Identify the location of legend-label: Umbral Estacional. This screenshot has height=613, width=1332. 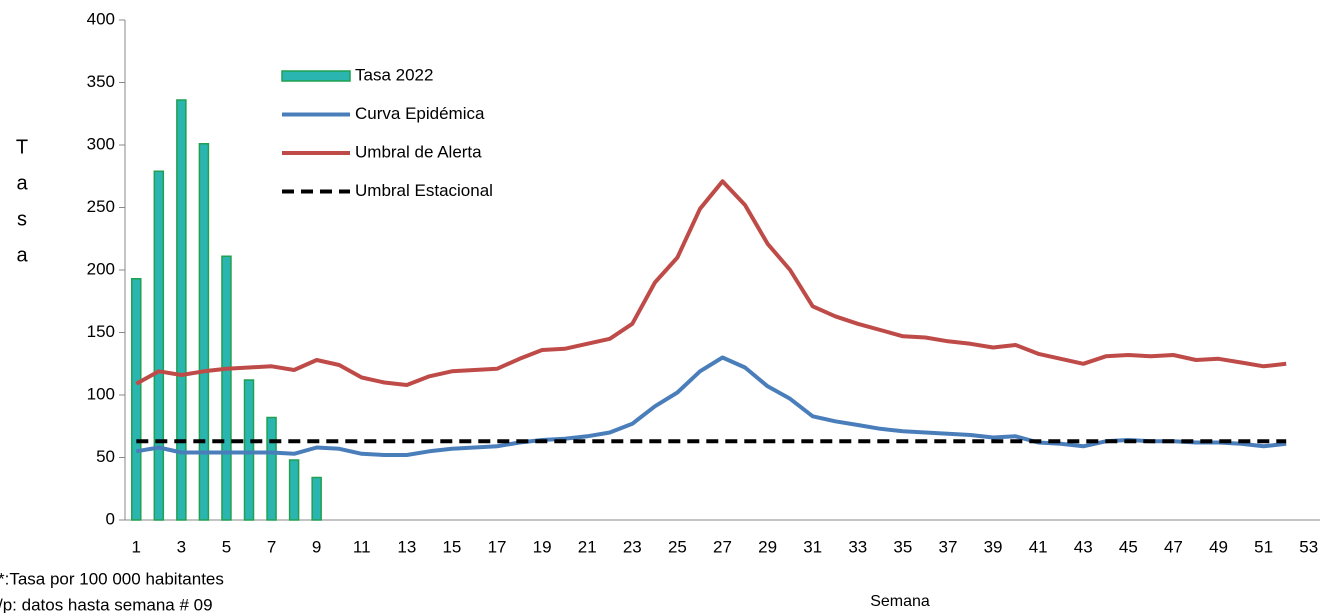
(424, 190).